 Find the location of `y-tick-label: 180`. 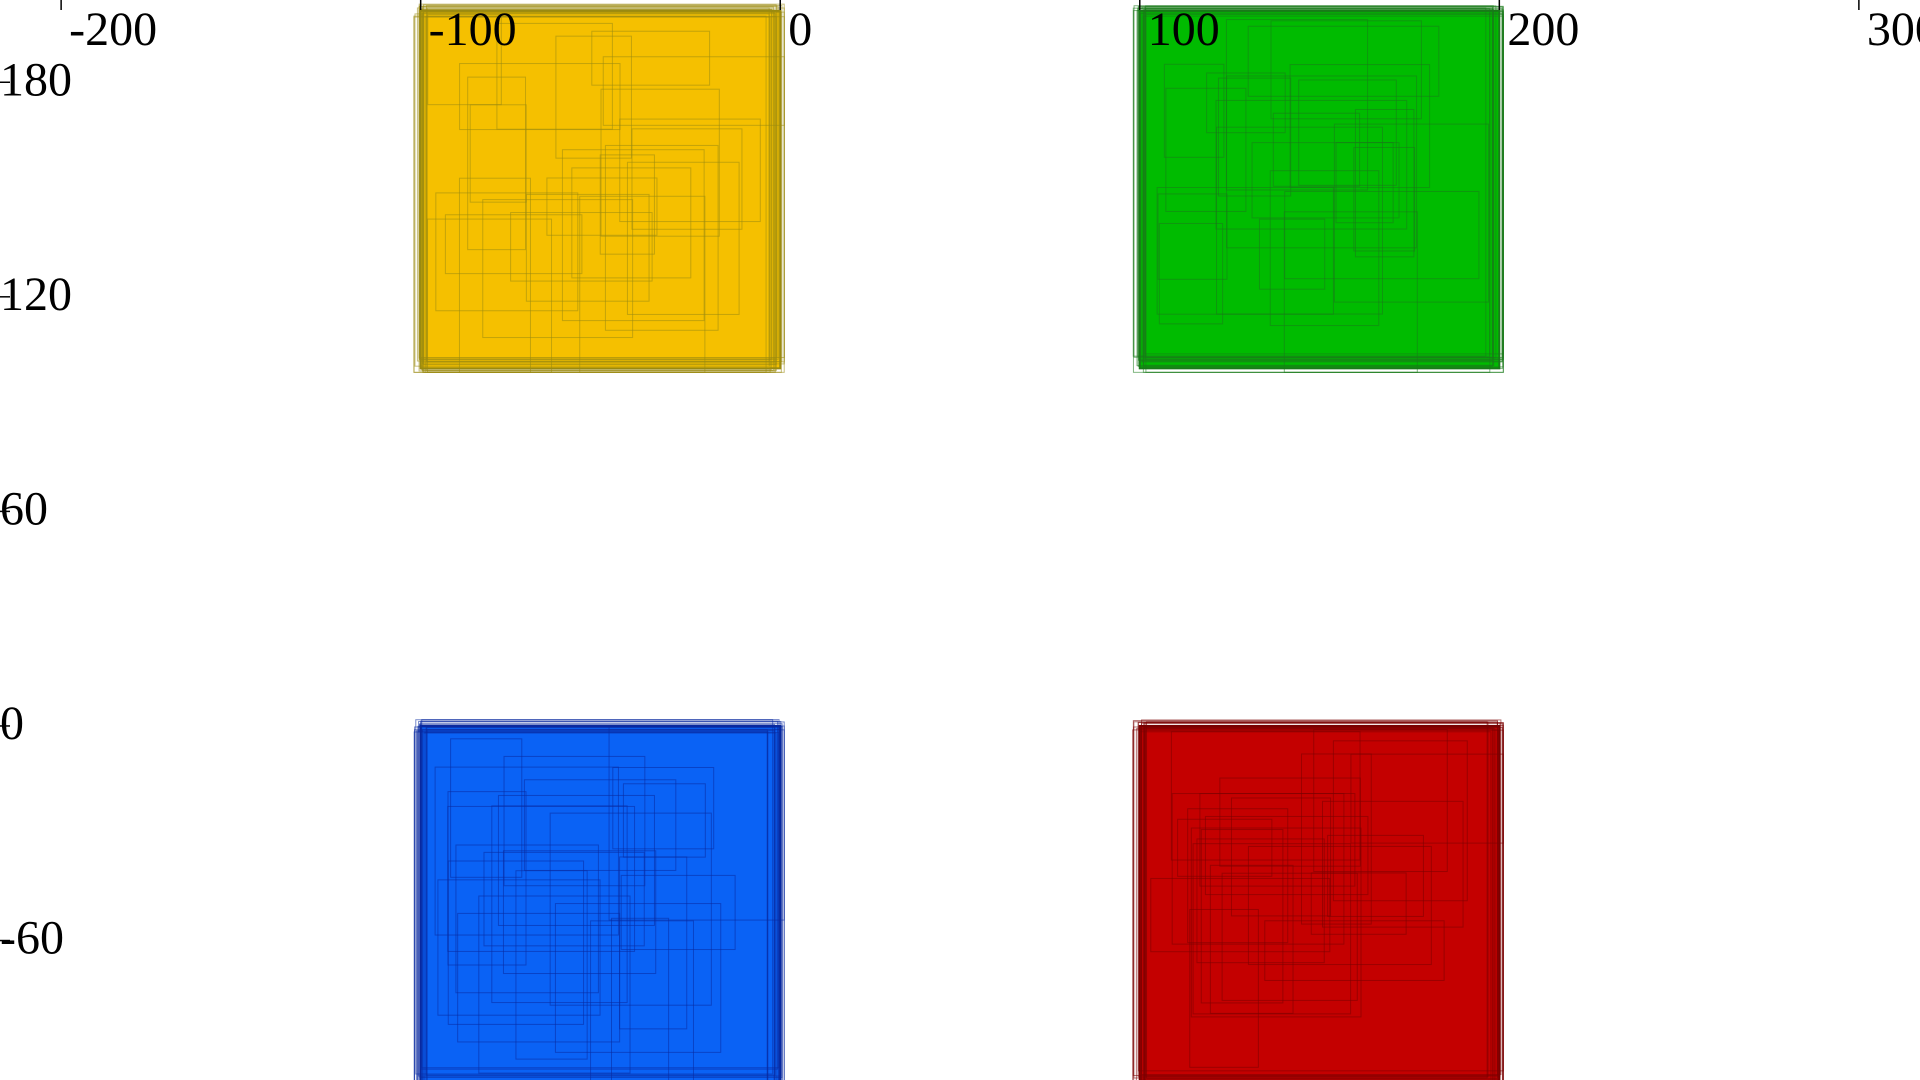

y-tick-label: 180 is located at coordinates (36, 79).